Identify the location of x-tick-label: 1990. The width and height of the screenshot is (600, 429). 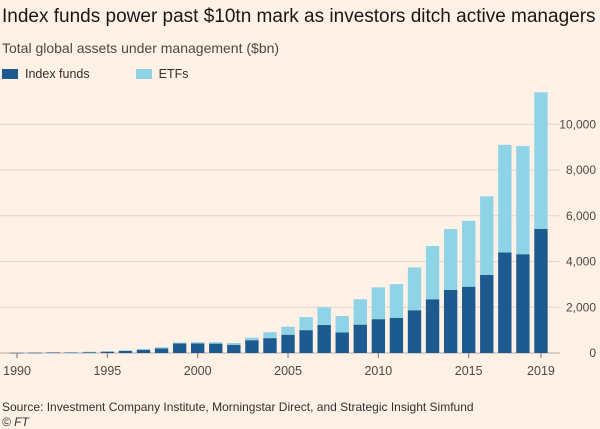
(17, 371).